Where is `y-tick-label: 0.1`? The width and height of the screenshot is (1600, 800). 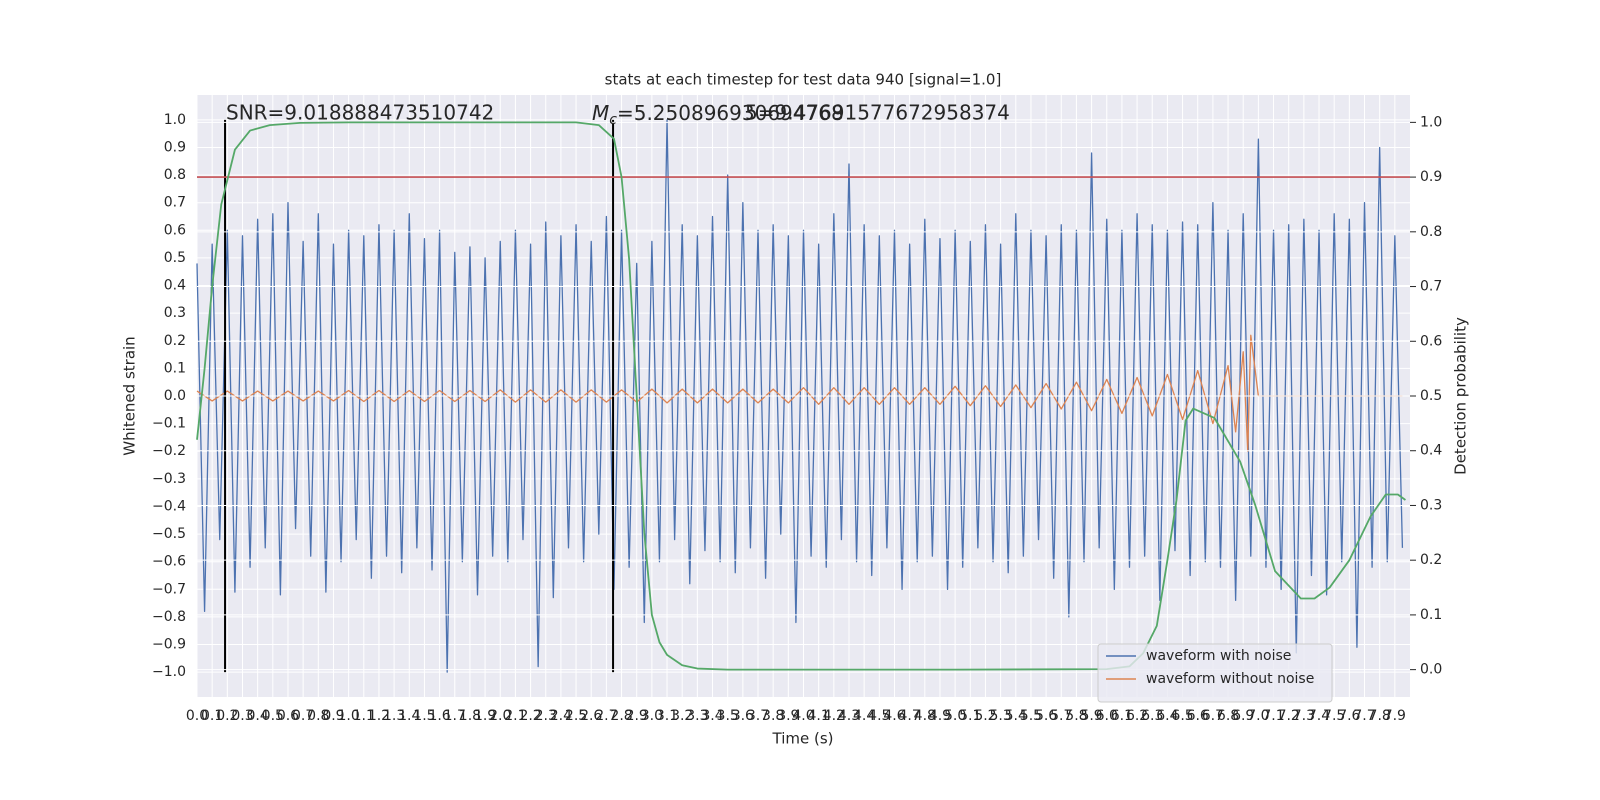
y-tick-label: 0.1 is located at coordinates (175, 368).